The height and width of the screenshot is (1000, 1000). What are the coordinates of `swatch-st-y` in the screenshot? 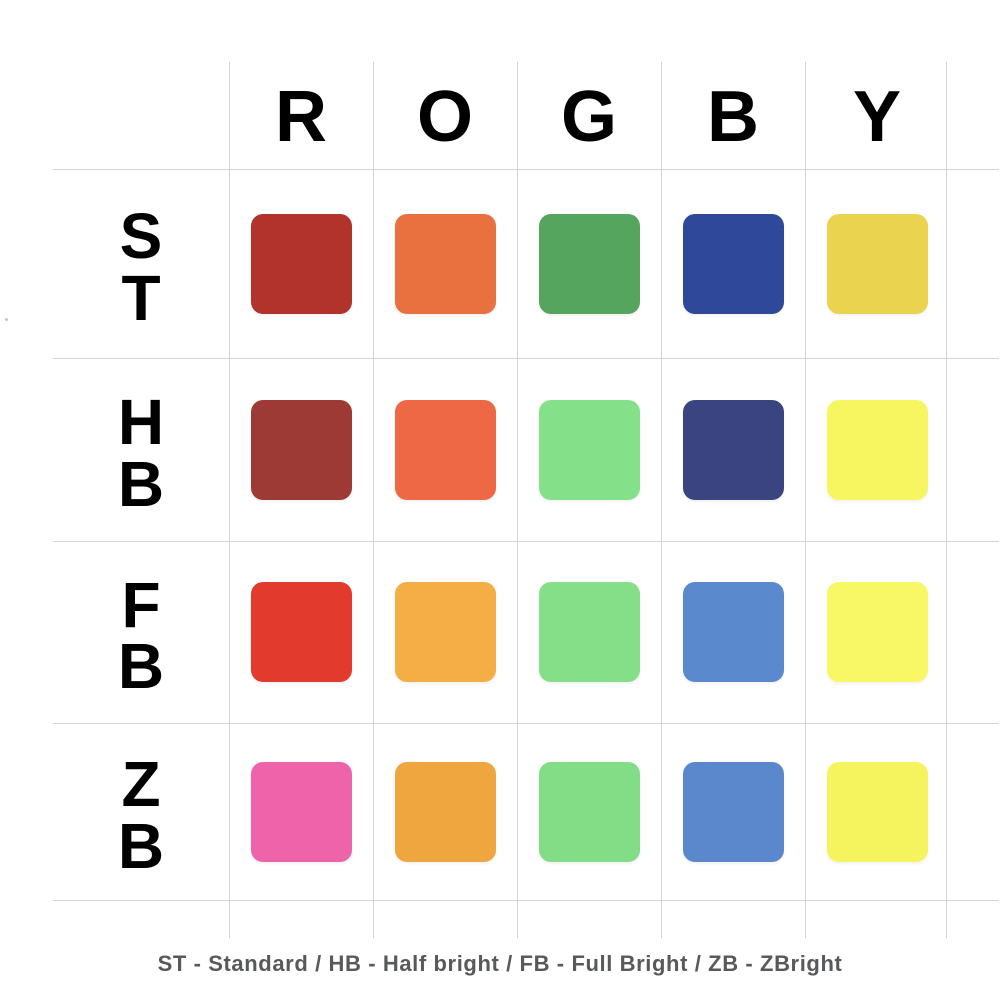 It's located at (877, 263).